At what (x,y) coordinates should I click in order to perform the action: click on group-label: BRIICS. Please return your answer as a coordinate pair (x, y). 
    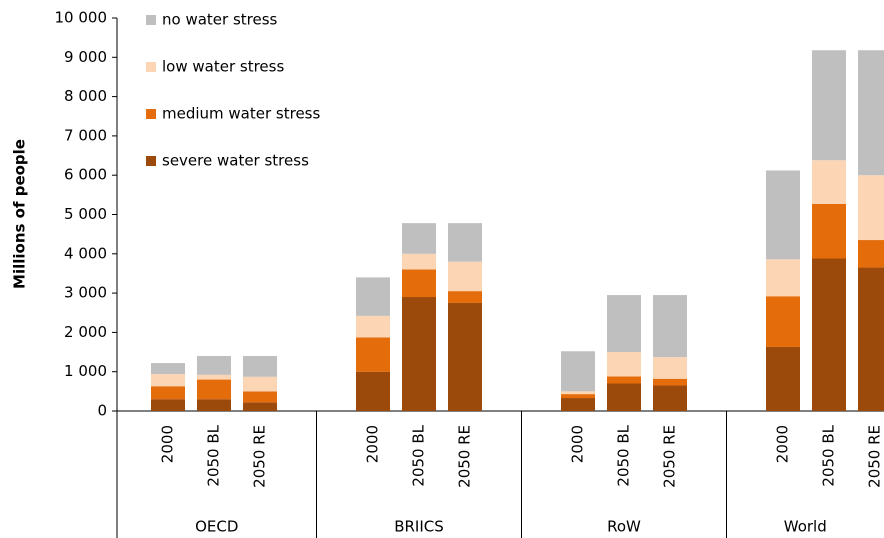
    Looking at the image, I should click on (419, 527).